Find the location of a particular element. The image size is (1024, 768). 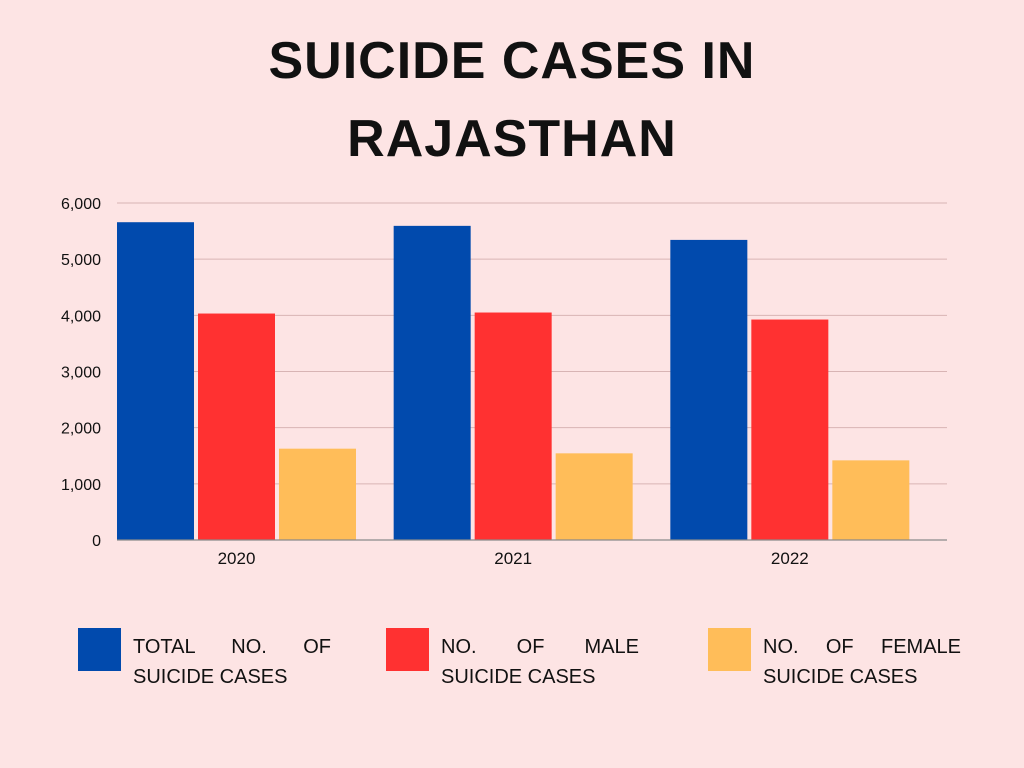

y-tick-label: 2,000 is located at coordinates (81, 429).